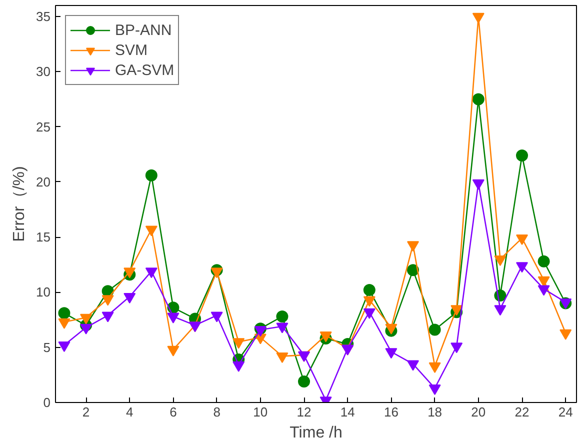 The image size is (581, 444). I want to click on x-tick-label: 20, so click(478, 412).